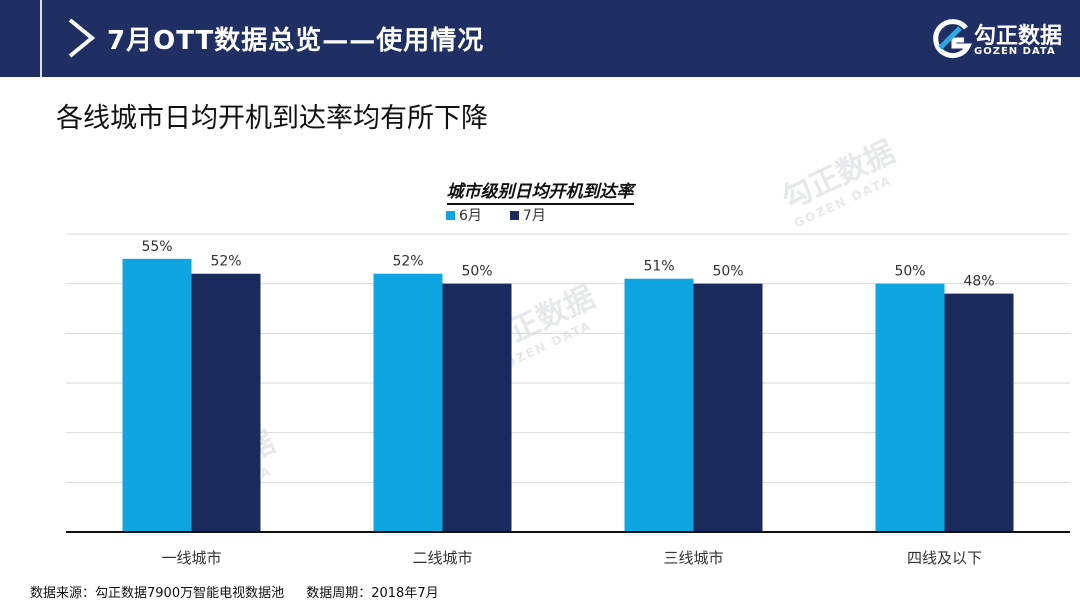  I want to click on legend-item-july: 7月, so click(527, 215).